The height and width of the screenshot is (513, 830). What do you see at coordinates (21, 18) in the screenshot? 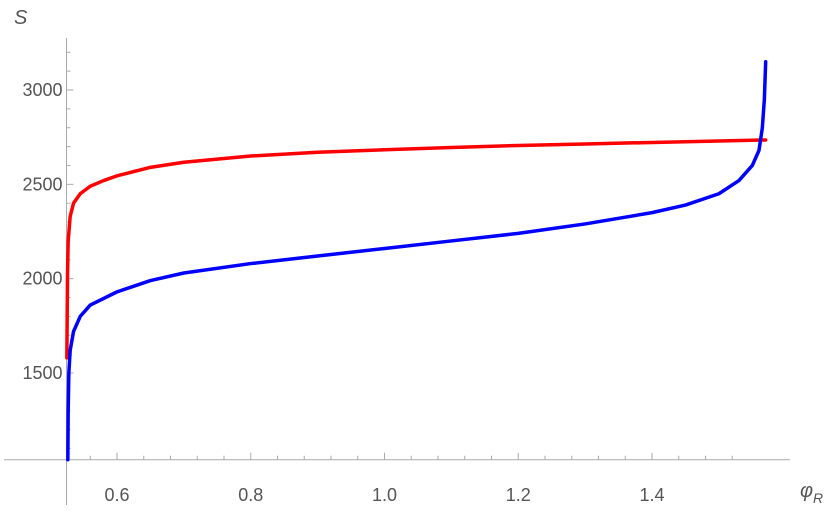
I see `y-axis-label: S` at bounding box center [21, 18].